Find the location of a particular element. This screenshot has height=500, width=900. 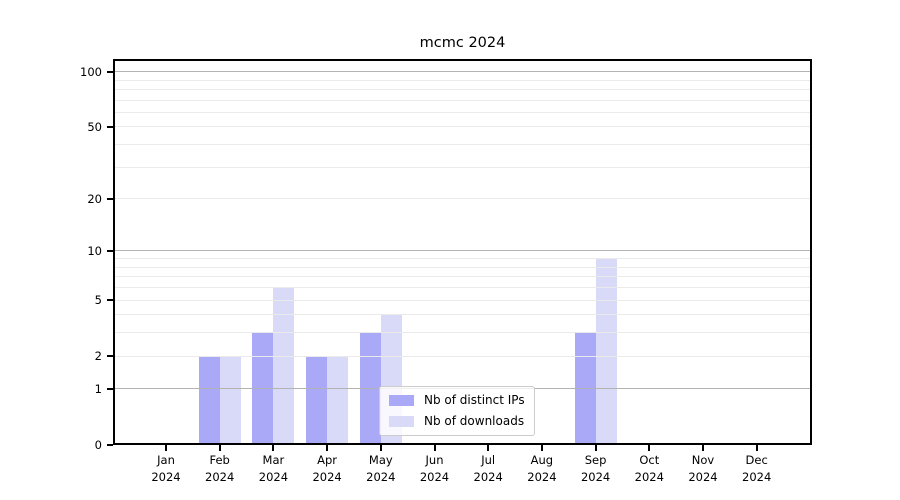

x-tick-mark-jan is located at coordinates (166, 448).